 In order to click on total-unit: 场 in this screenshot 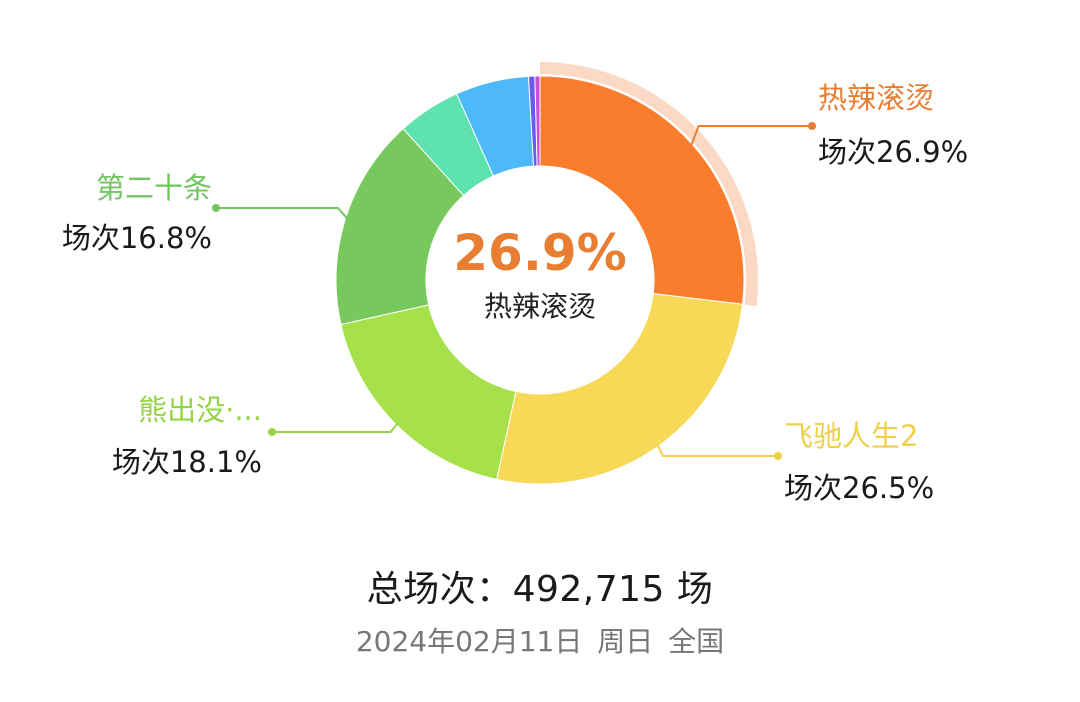, I will do `click(695, 589)`.